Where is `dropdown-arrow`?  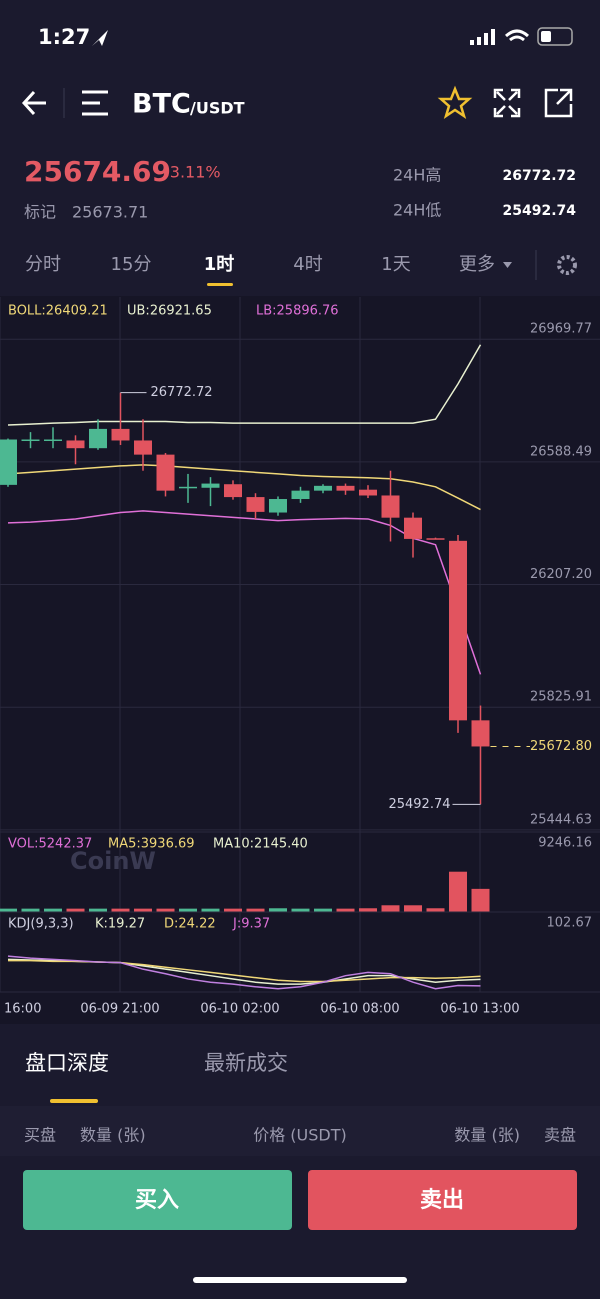
dropdown-arrow is located at coordinates (507, 265).